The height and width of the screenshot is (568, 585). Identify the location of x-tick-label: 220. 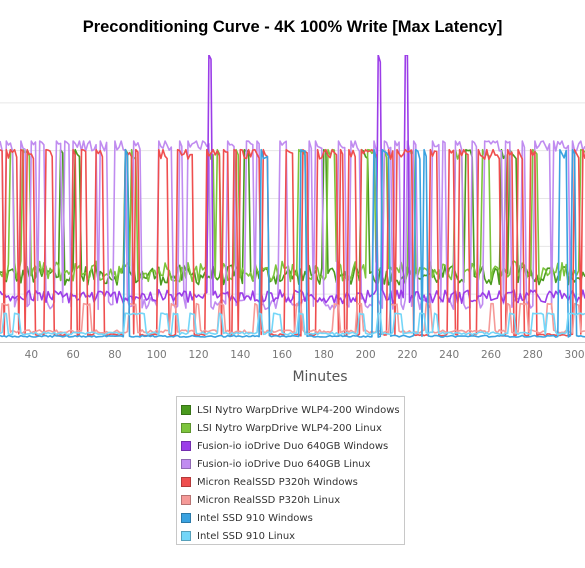
(407, 355).